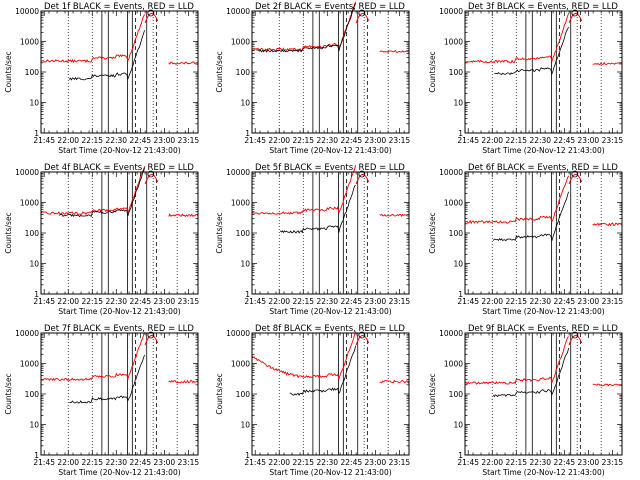  What do you see at coordinates (330, 7) in the screenshot?
I see `panel-title: Det 2f BLACK = Events, RED = LLD` at bounding box center [330, 7].